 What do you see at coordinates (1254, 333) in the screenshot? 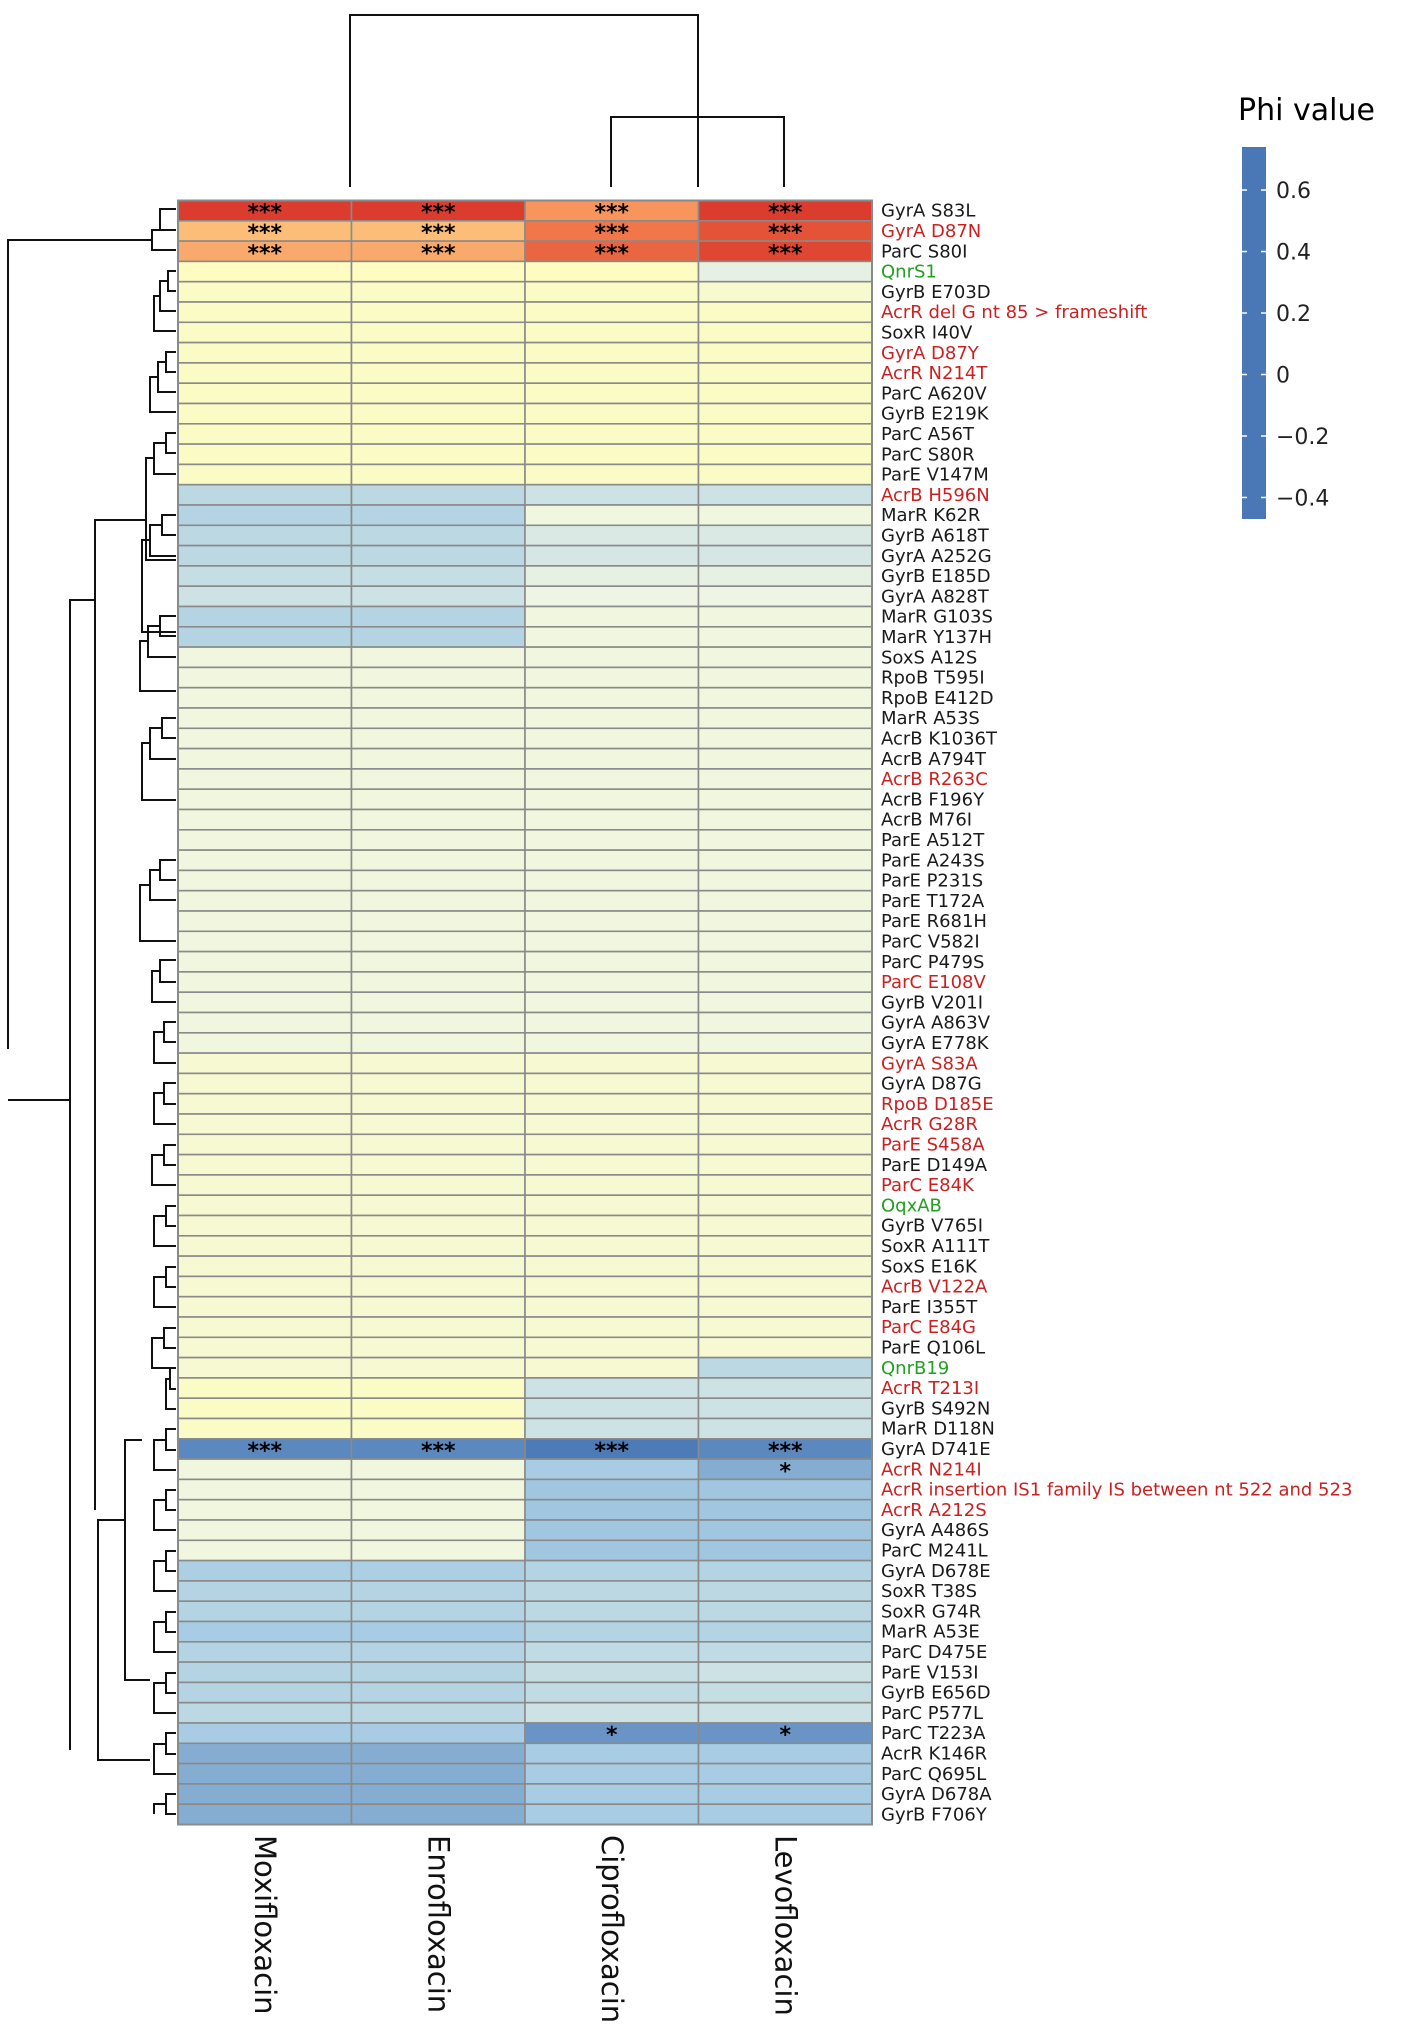
I see `legend-colorbar` at bounding box center [1254, 333].